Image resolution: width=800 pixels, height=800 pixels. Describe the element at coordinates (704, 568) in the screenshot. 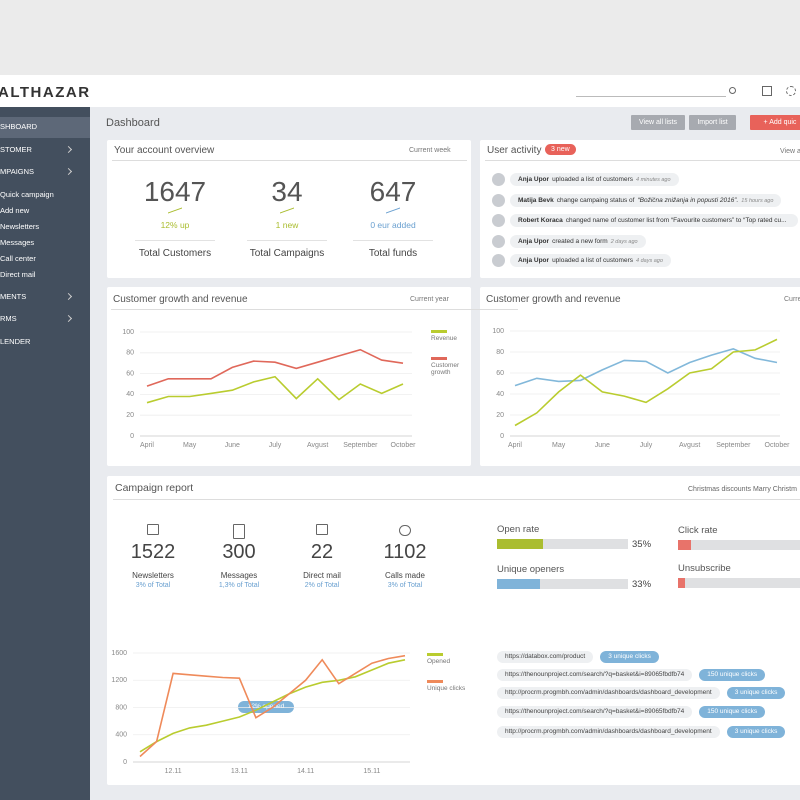

I see `rate-name: Unsubscribe` at that location.